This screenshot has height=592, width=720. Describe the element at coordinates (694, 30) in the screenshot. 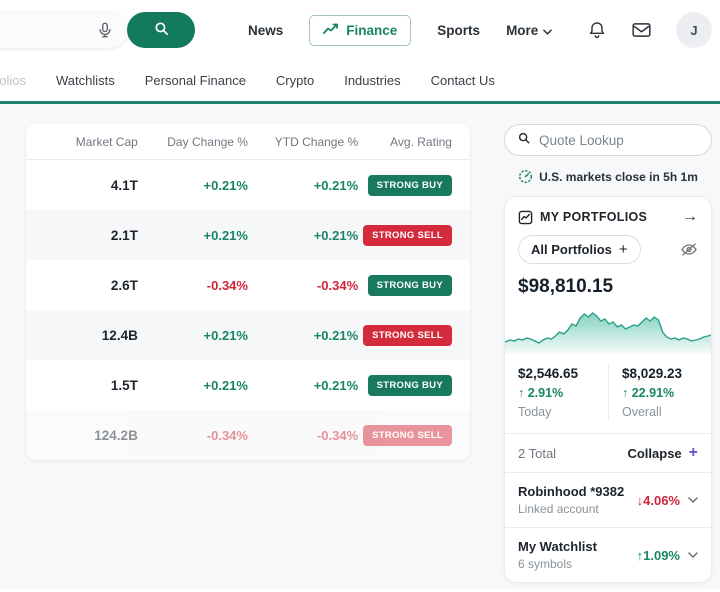

I see `avatar: J` at that location.